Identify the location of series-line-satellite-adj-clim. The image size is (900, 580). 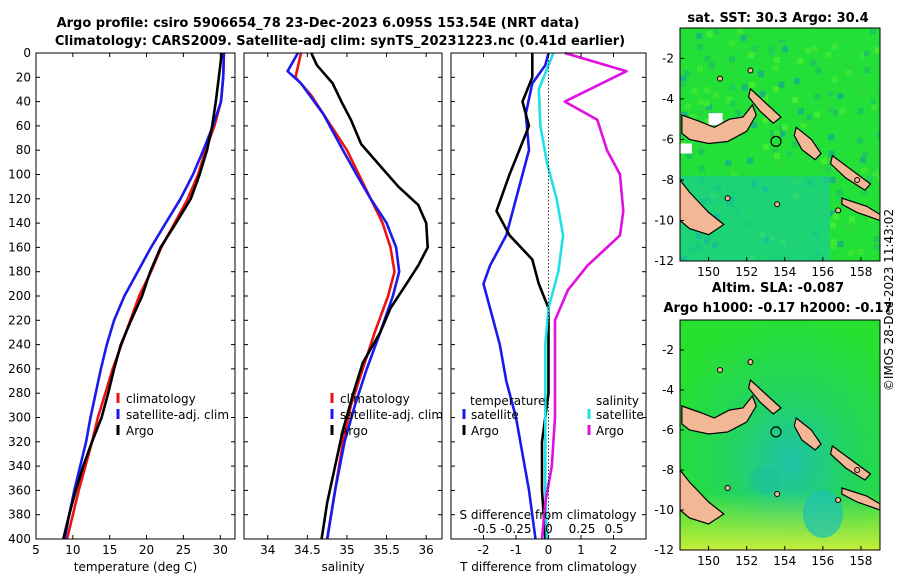
(343, 296).